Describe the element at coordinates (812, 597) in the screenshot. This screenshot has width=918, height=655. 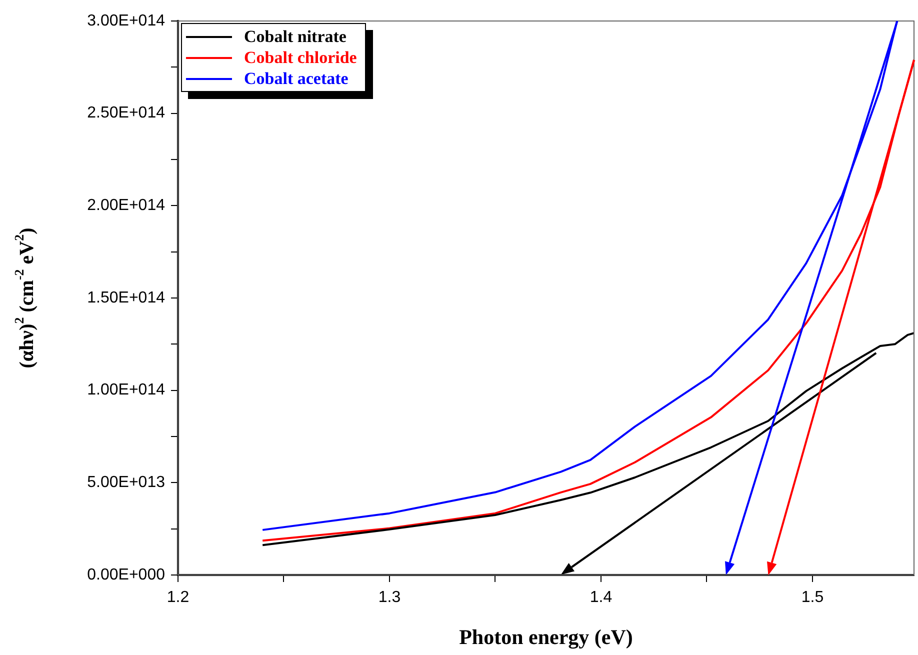
I see `x-tick-label: 1.5` at that location.